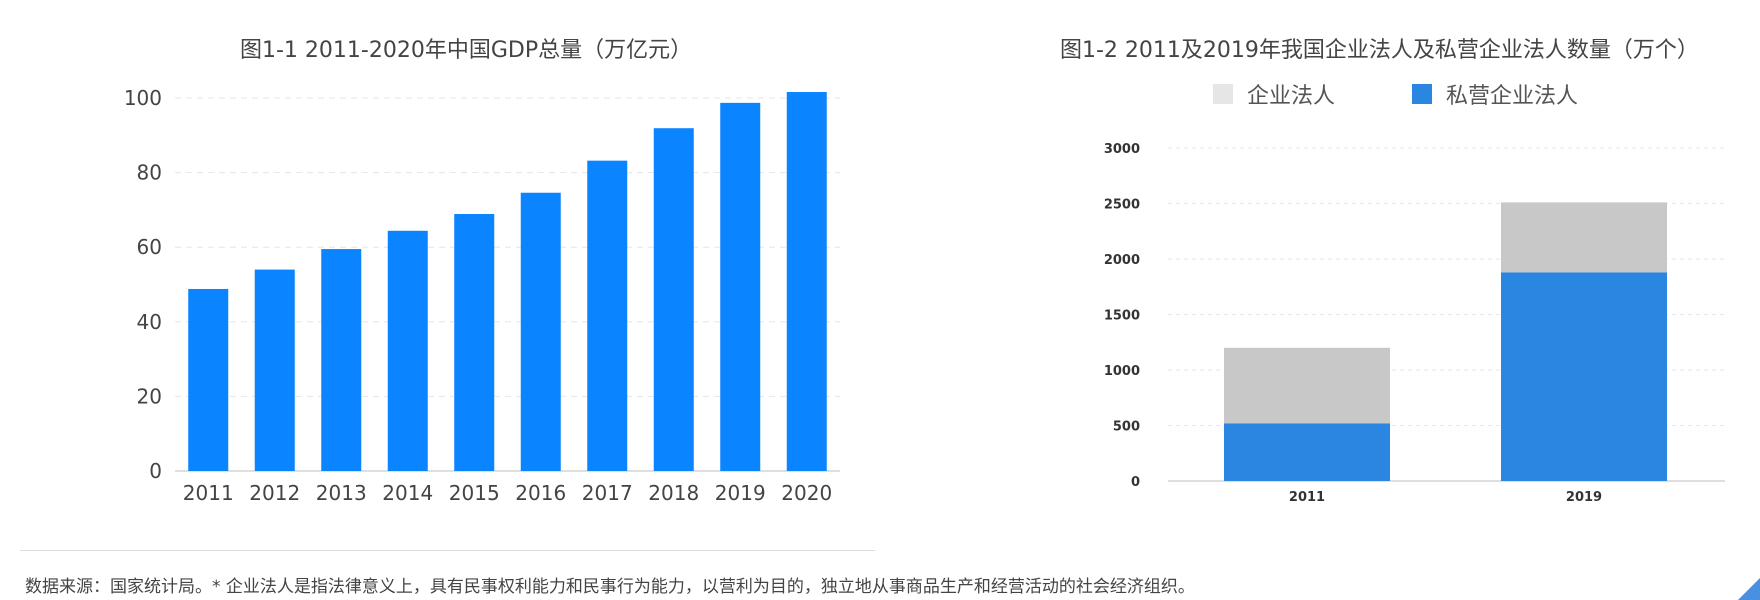 The width and height of the screenshot is (1760, 600). Describe the element at coordinates (208, 493) in the screenshot. I see `chart1-xtick-label: 2011` at that location.